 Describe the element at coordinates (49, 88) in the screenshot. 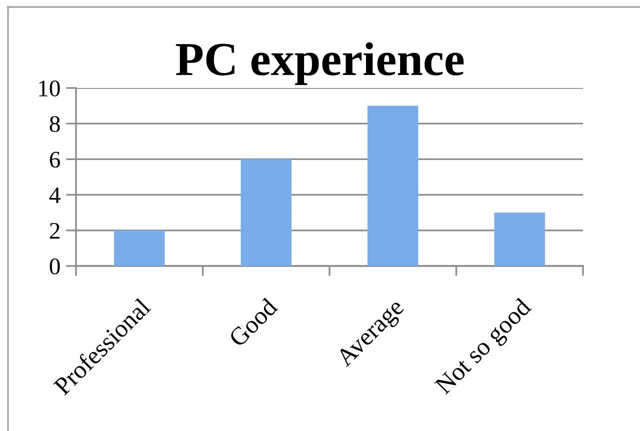

I see `y-tick-label: 10` at that location.